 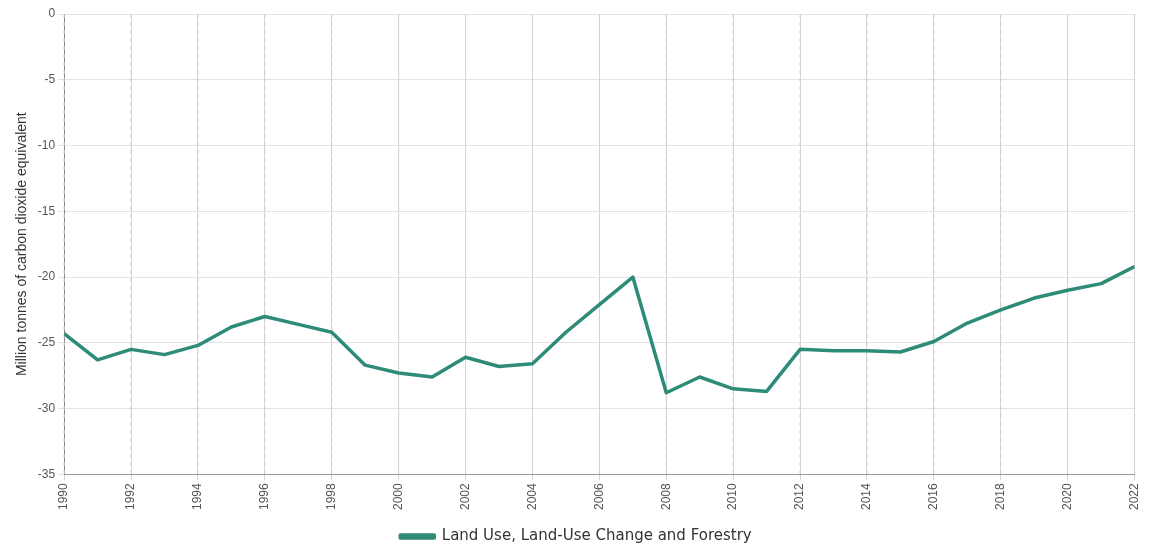 What do you see at coordinates (46, 144) in the screenshot?
I see `y-tick-label: -10` at bounding box center [46, 144].